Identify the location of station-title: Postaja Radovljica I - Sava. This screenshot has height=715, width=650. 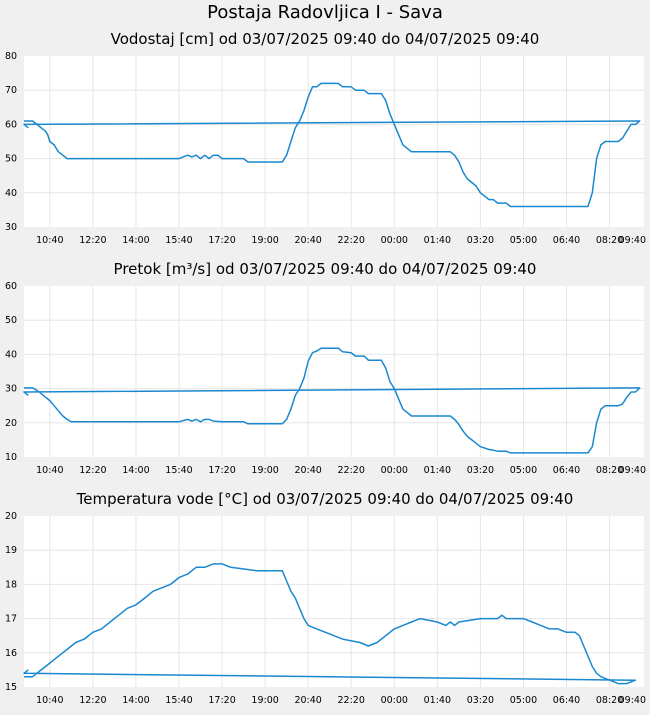
(325, 12).